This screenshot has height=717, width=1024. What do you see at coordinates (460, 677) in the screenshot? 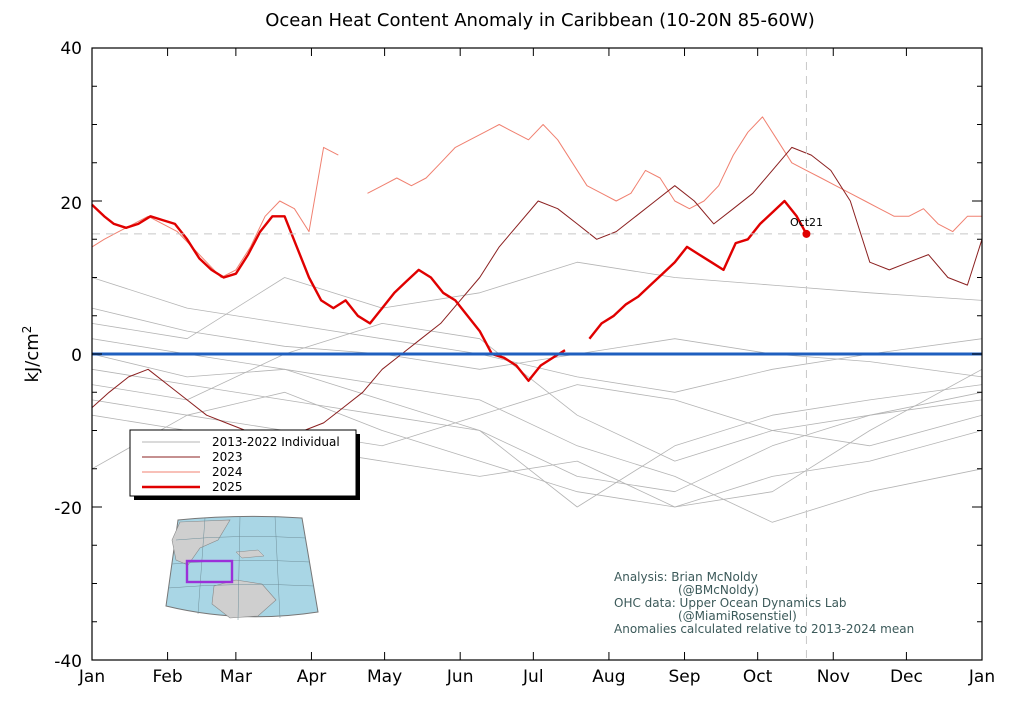
I see `x-tick-label: Jun` at bounding box center [460, 677].